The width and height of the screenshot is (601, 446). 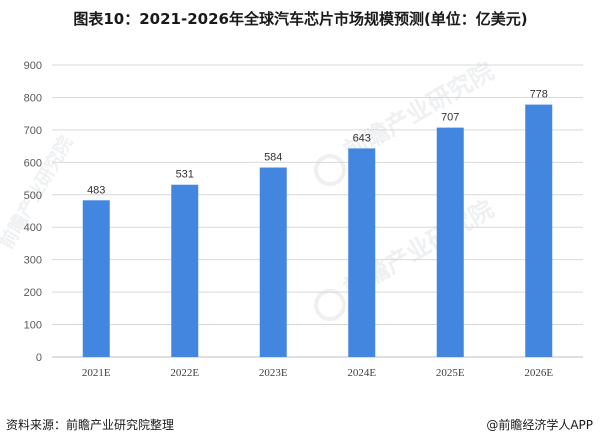 What do you see at coordinates (184, 373) in the screenshot?
I see `x-tick-label: 2022E` at bounding box center [184, 373].